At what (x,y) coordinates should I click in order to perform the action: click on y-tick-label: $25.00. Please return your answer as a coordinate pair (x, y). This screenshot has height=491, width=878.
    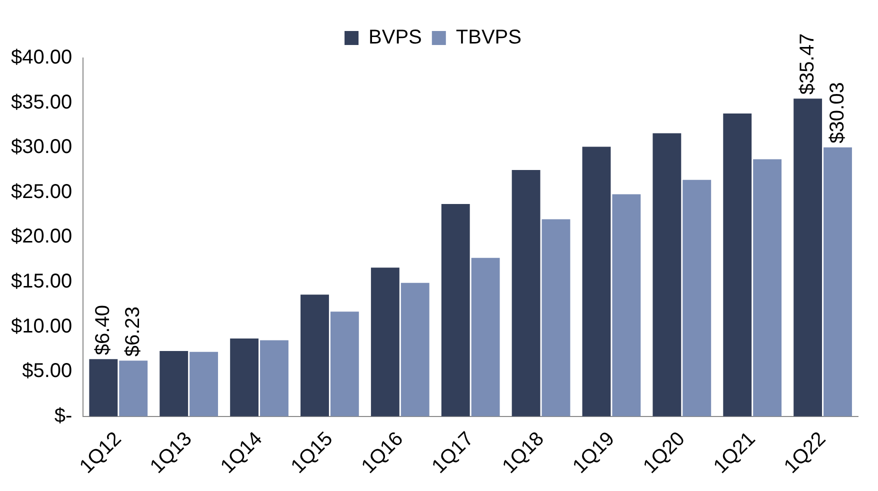
    Looking at the image, I should click on (41, 191).